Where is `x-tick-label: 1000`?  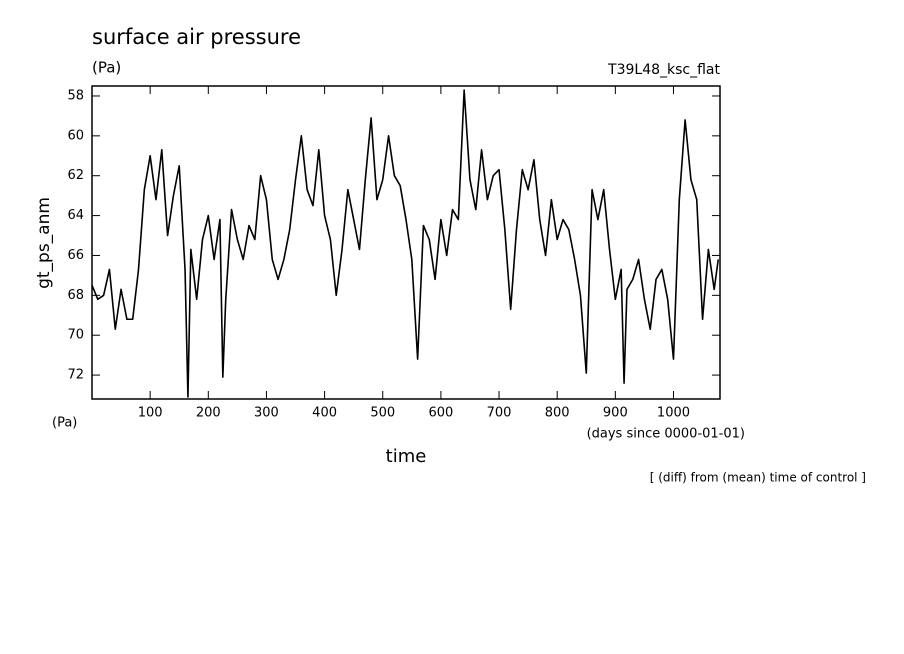 x-tick-label: 1000 is located at coordinates (673, 413).